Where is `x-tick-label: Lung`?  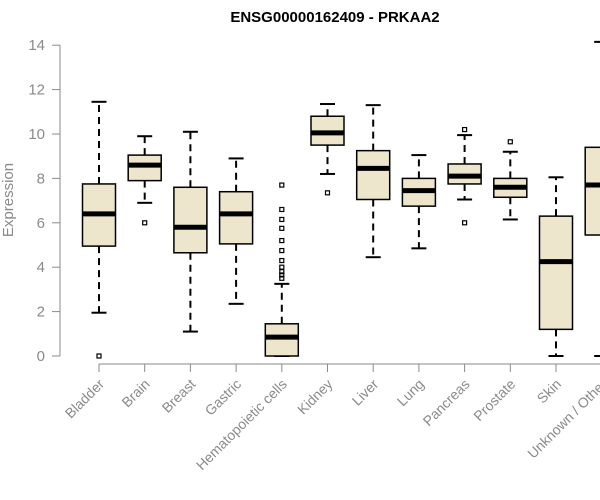
x-tick-label: Lung is located at coordinates (410, 392).